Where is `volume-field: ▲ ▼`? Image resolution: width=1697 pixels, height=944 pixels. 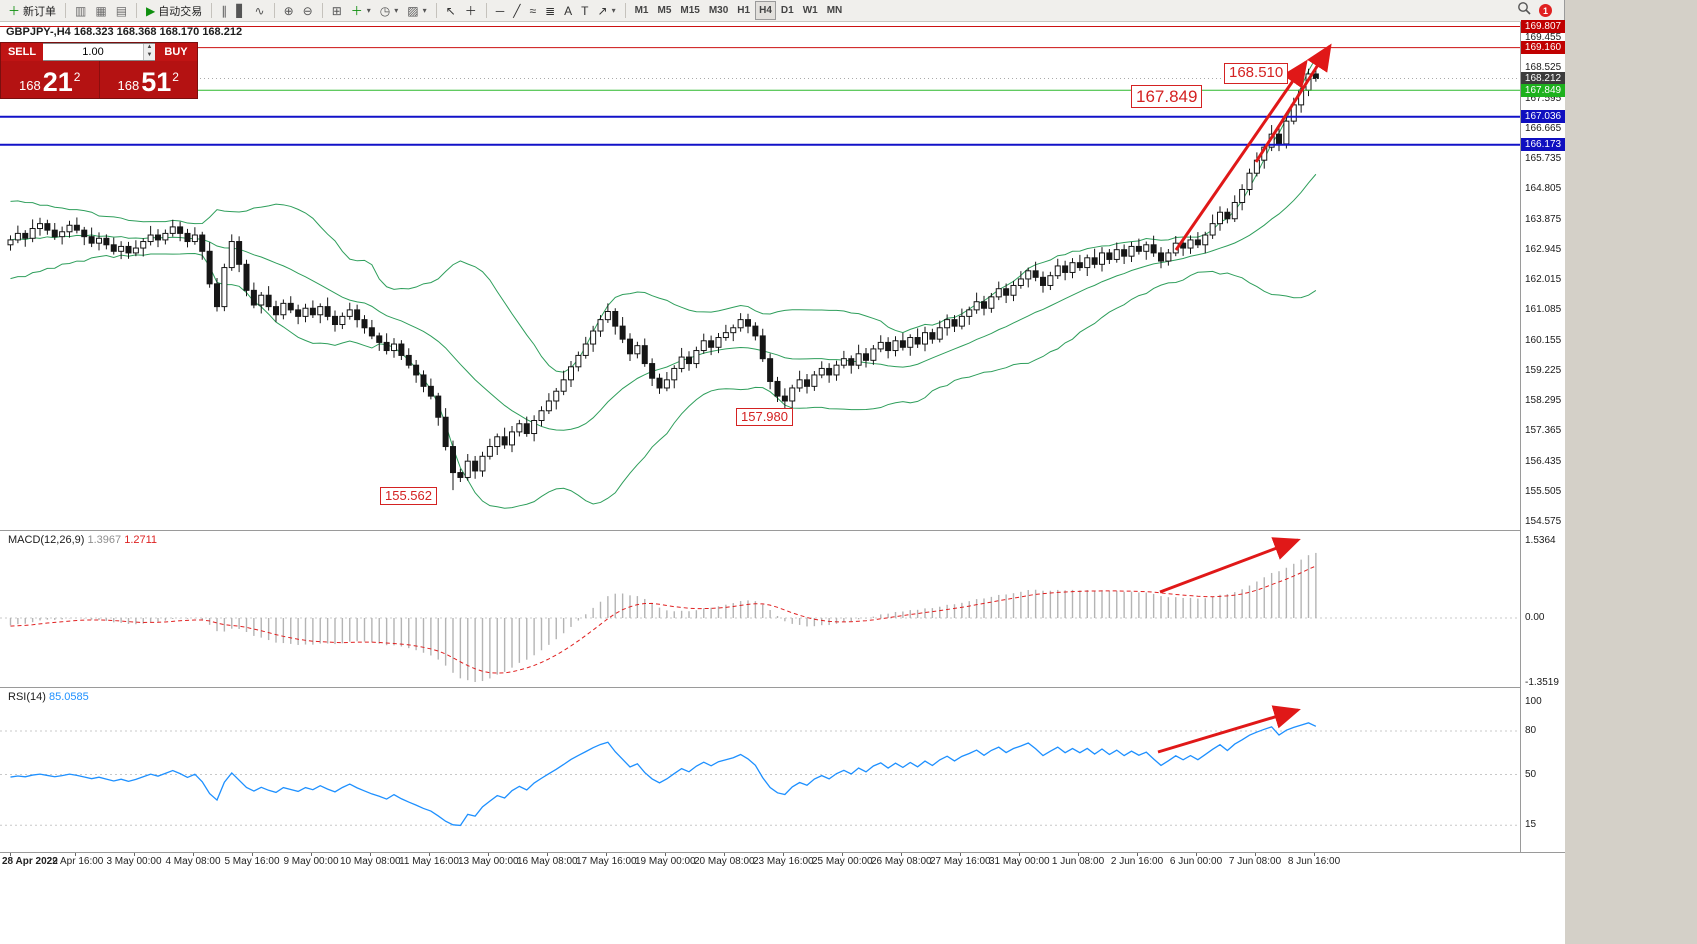 volume-field: ▲ ▼ is located at coordinates (99, 52).